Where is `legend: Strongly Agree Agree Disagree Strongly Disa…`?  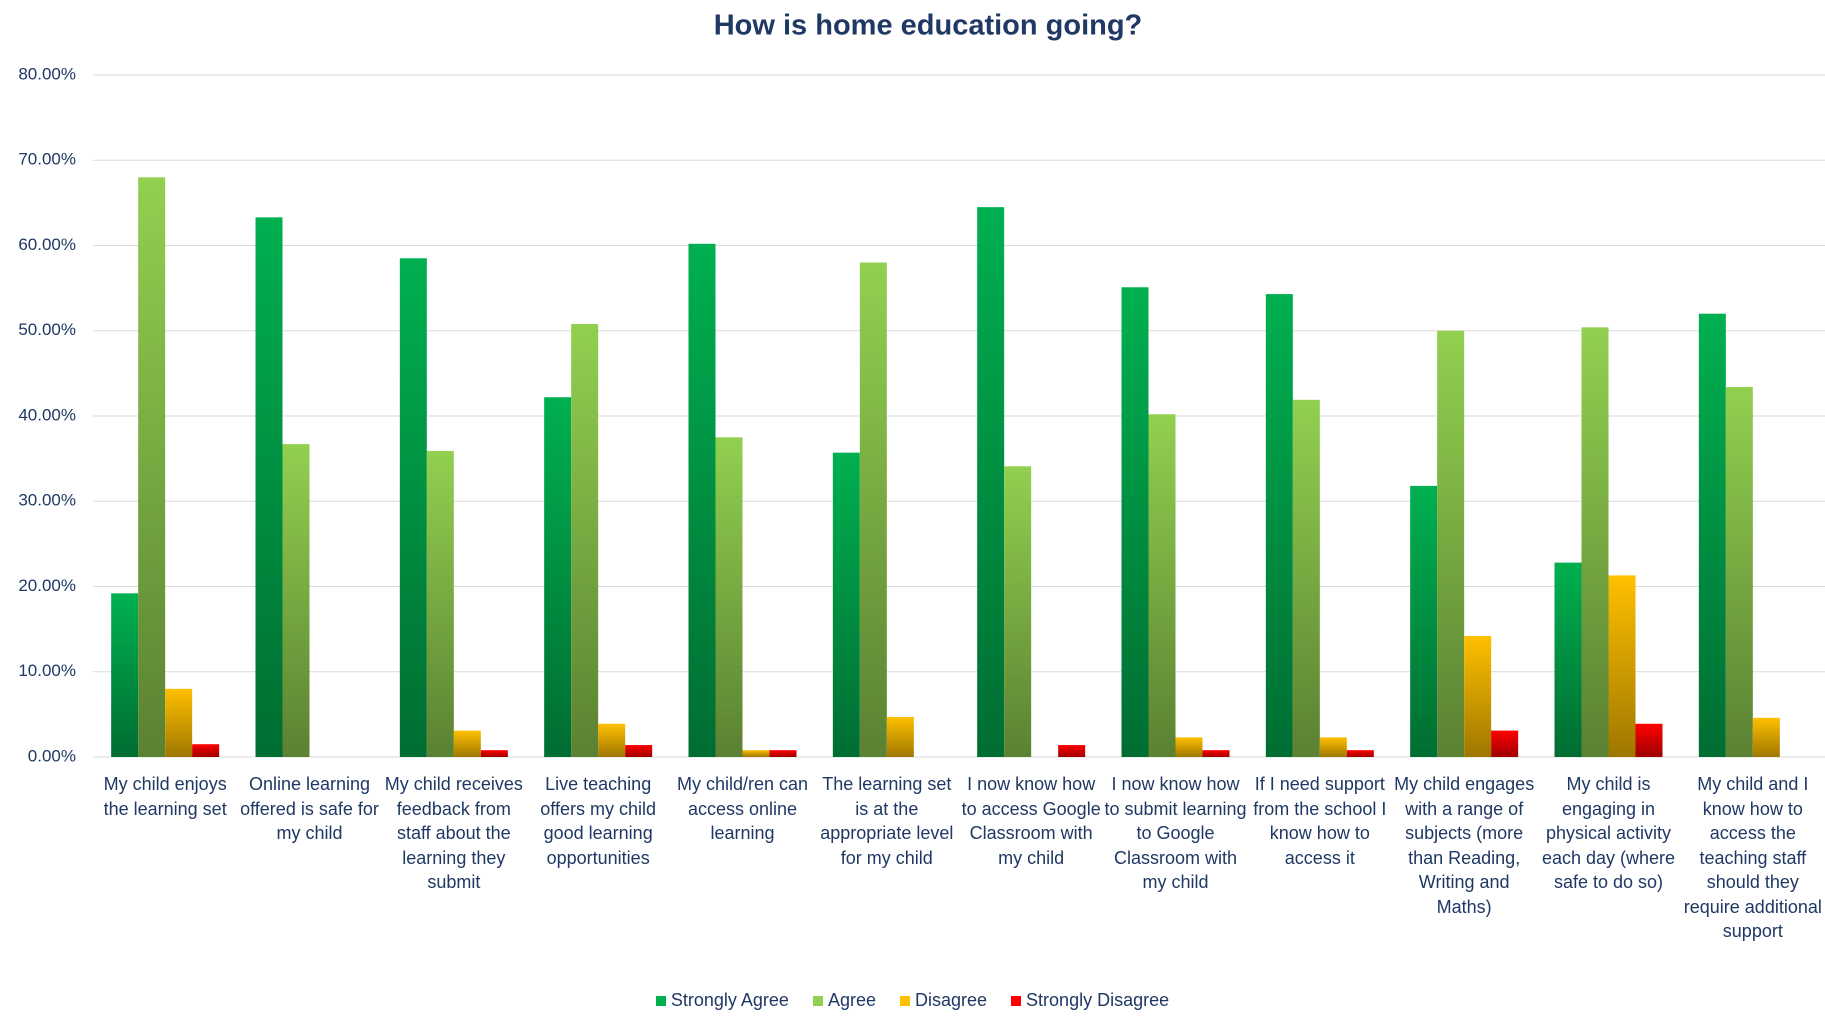
legend: Strongly Agree Agree Disagree Strongly Disa… is located at coordinates (912, 1000).